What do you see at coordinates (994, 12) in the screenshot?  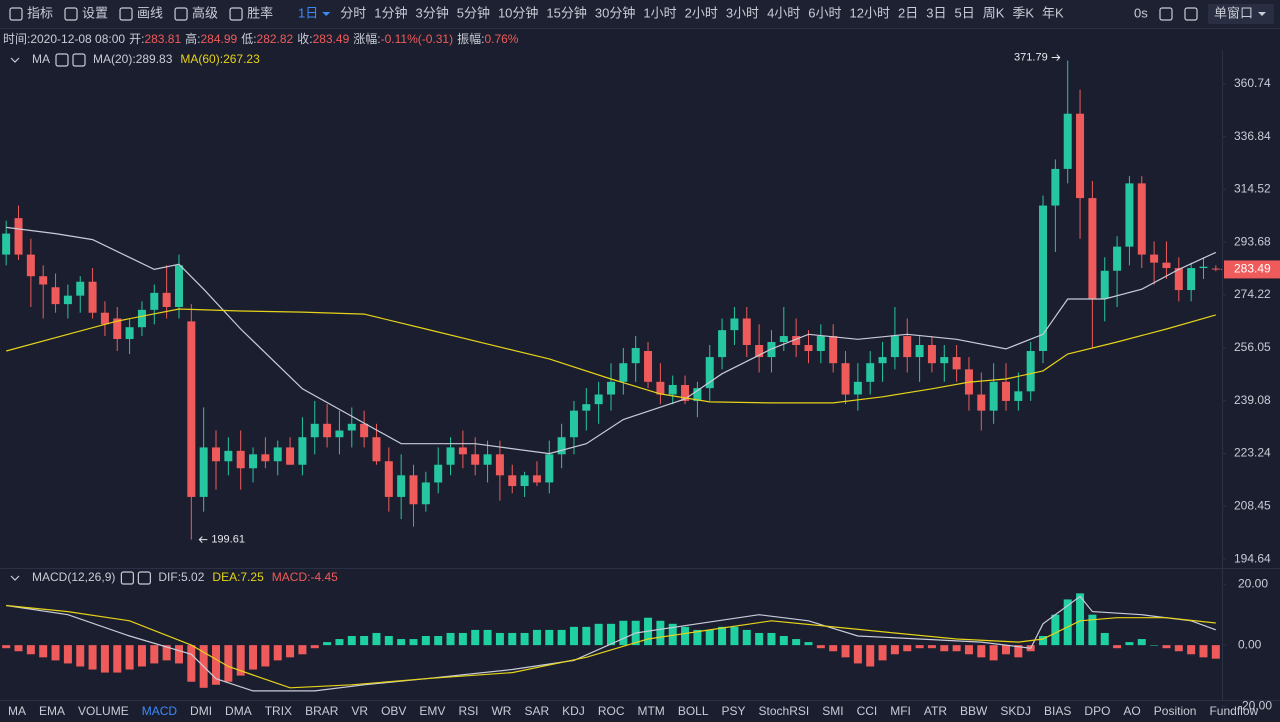 I see `interval: 周K` at bounding box center [994, 12].